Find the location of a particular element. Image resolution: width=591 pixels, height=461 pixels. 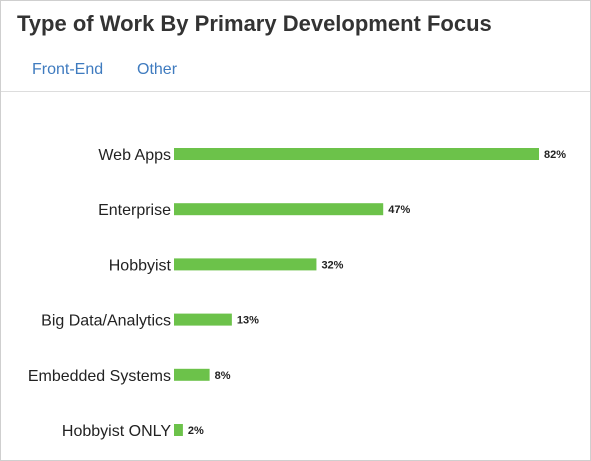

value-label: 2% is located at coordinates (196, 431).